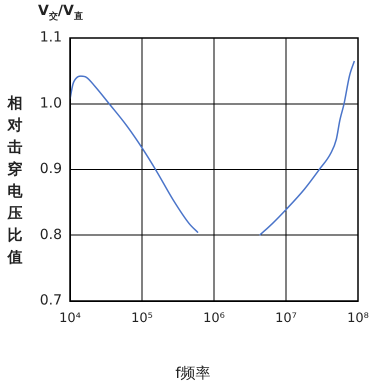 The image size is (386, 390). Describe the element at coordinates (51, 103) in the screenshot. I see `y-tick-label: 1.0` at that location.